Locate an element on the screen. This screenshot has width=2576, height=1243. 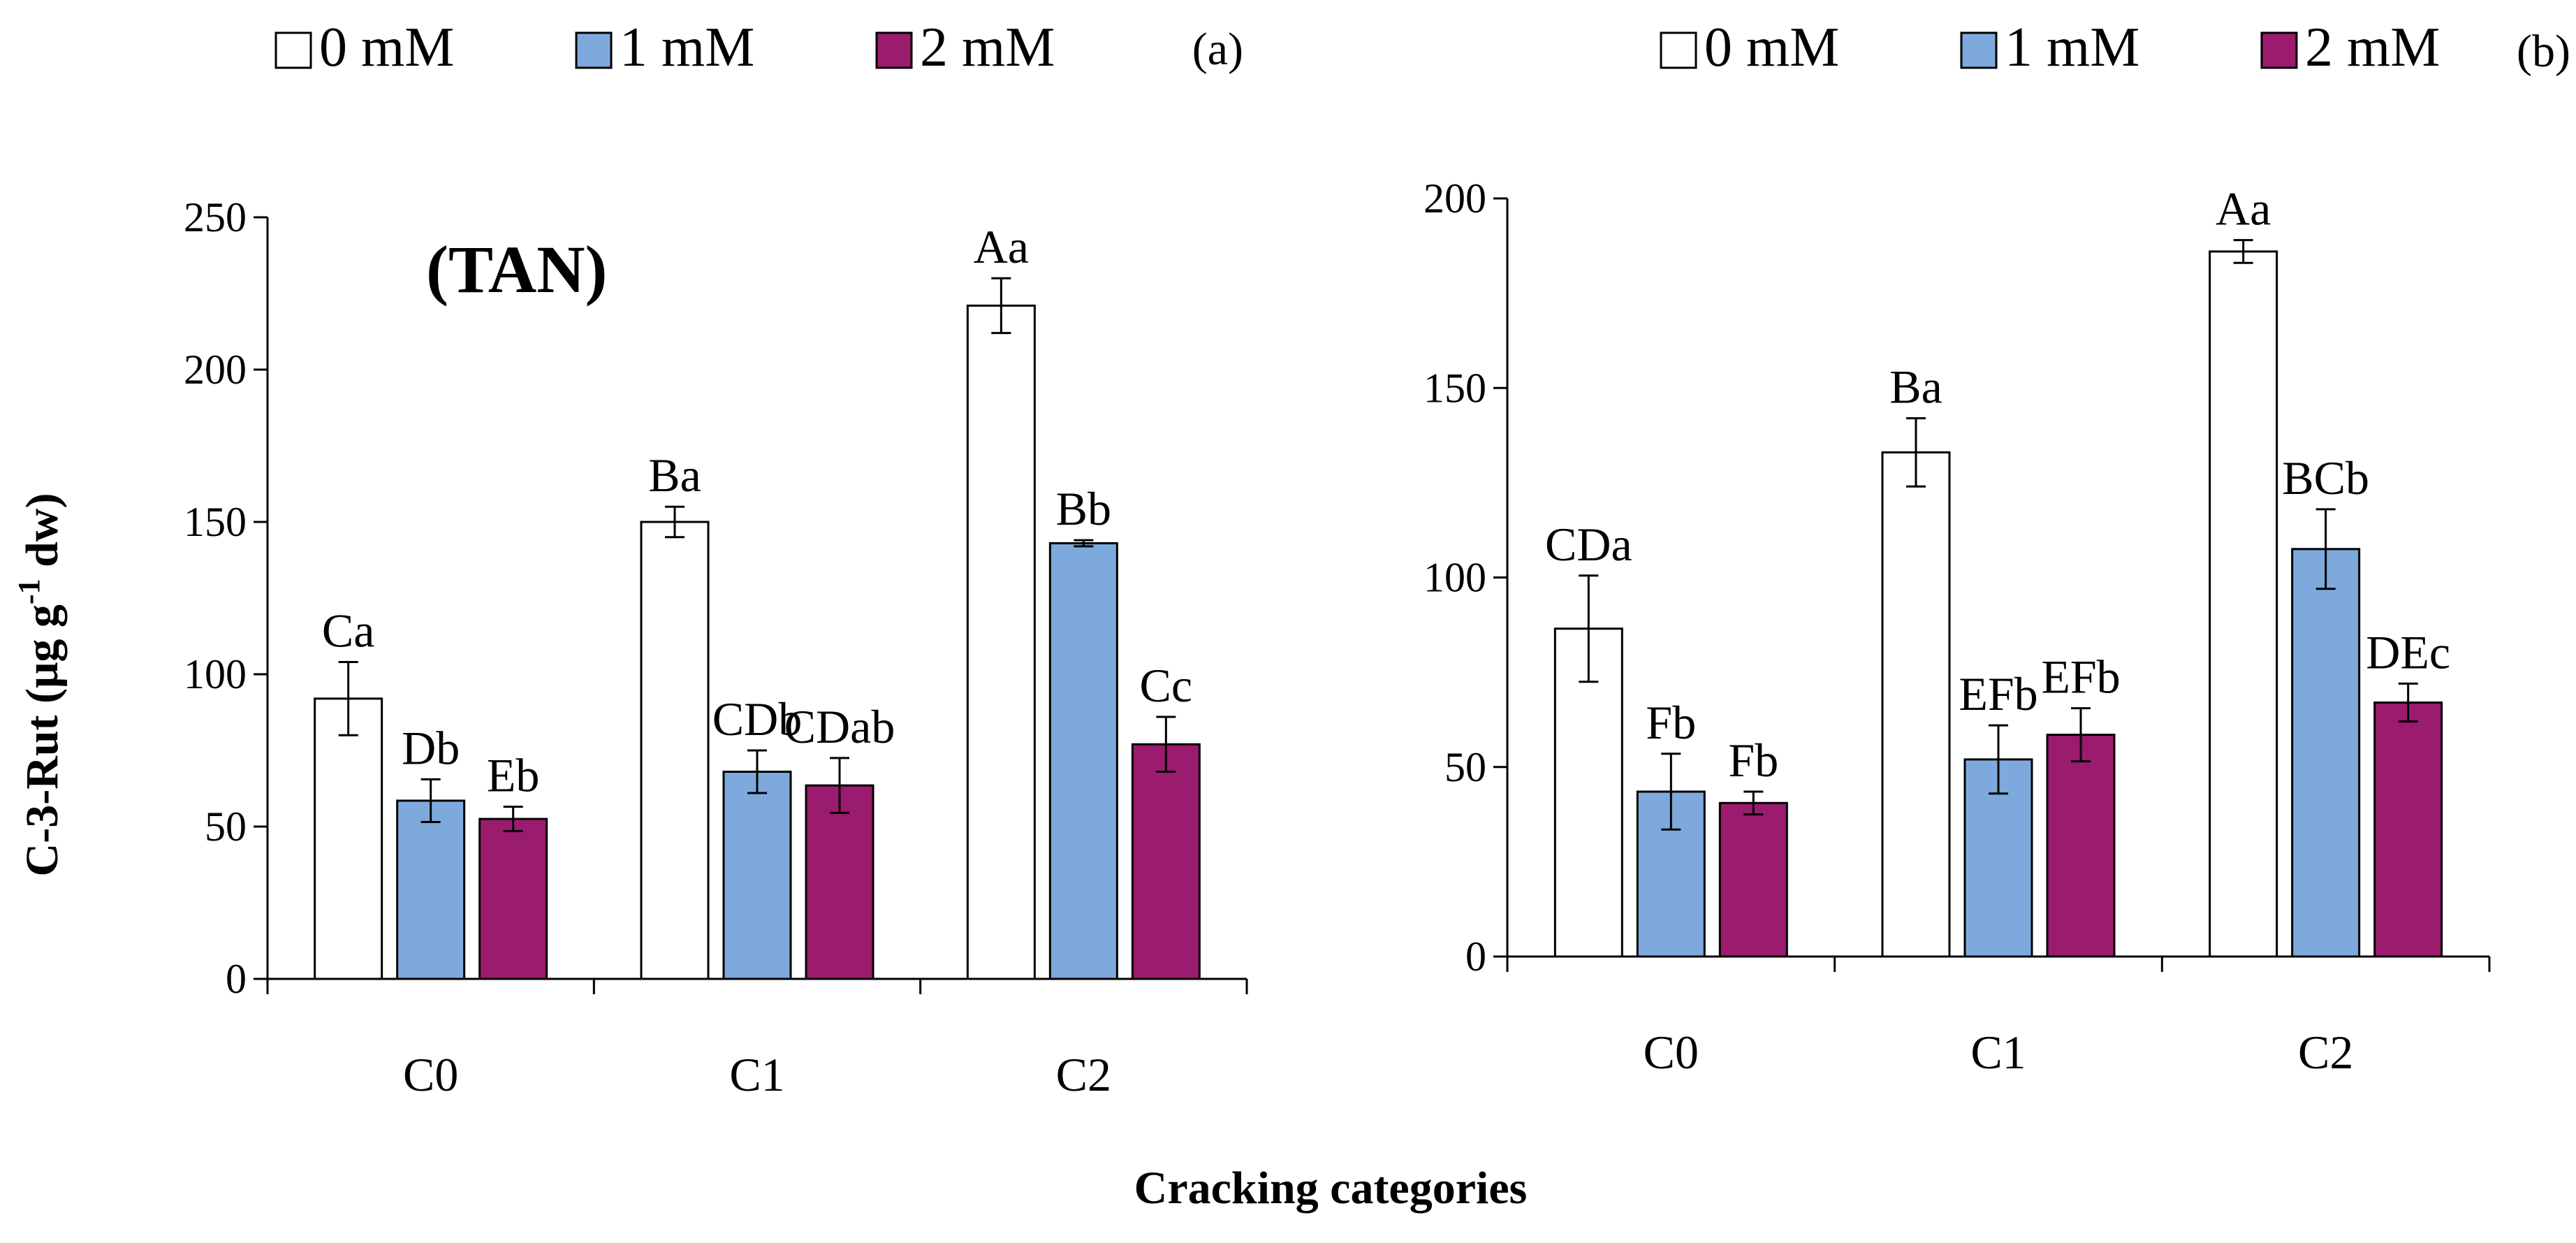
panel-b-label: (b) is located at coordinates (2543, 51).